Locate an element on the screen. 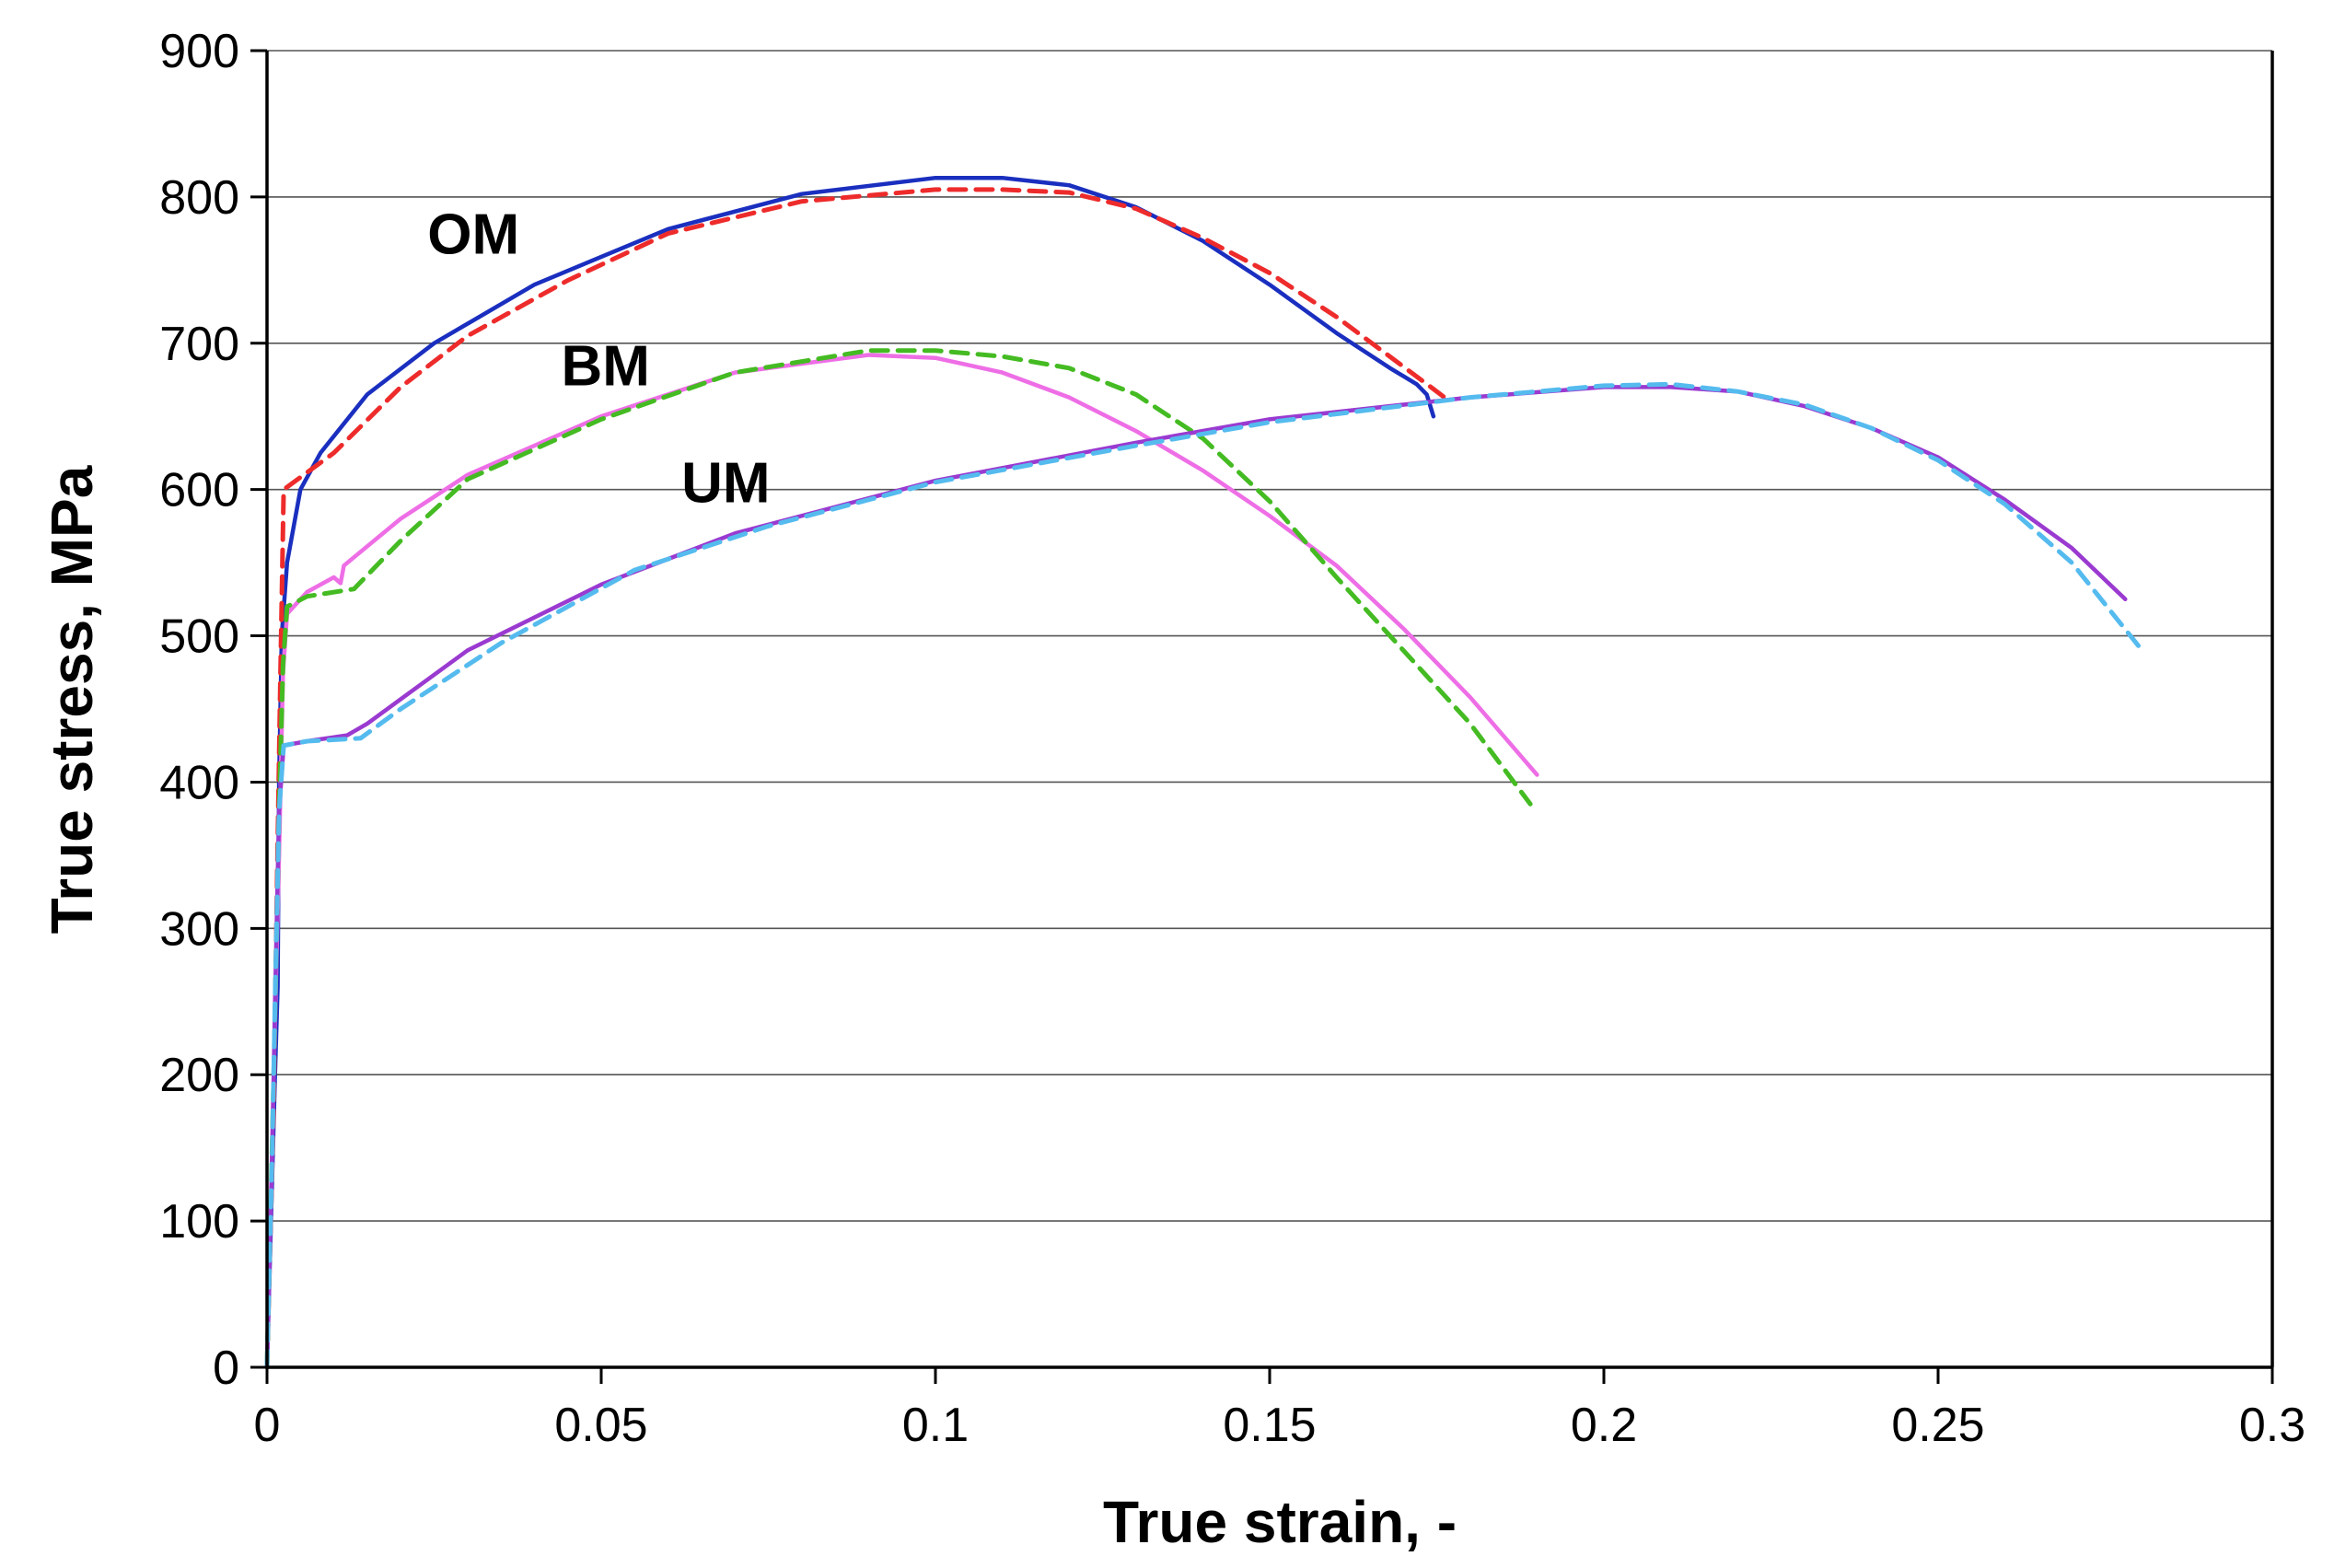 The height and width of the screenshot is (1568, 2334). x-axis-title: True strain, - is located at coordinates (1280, 1522).